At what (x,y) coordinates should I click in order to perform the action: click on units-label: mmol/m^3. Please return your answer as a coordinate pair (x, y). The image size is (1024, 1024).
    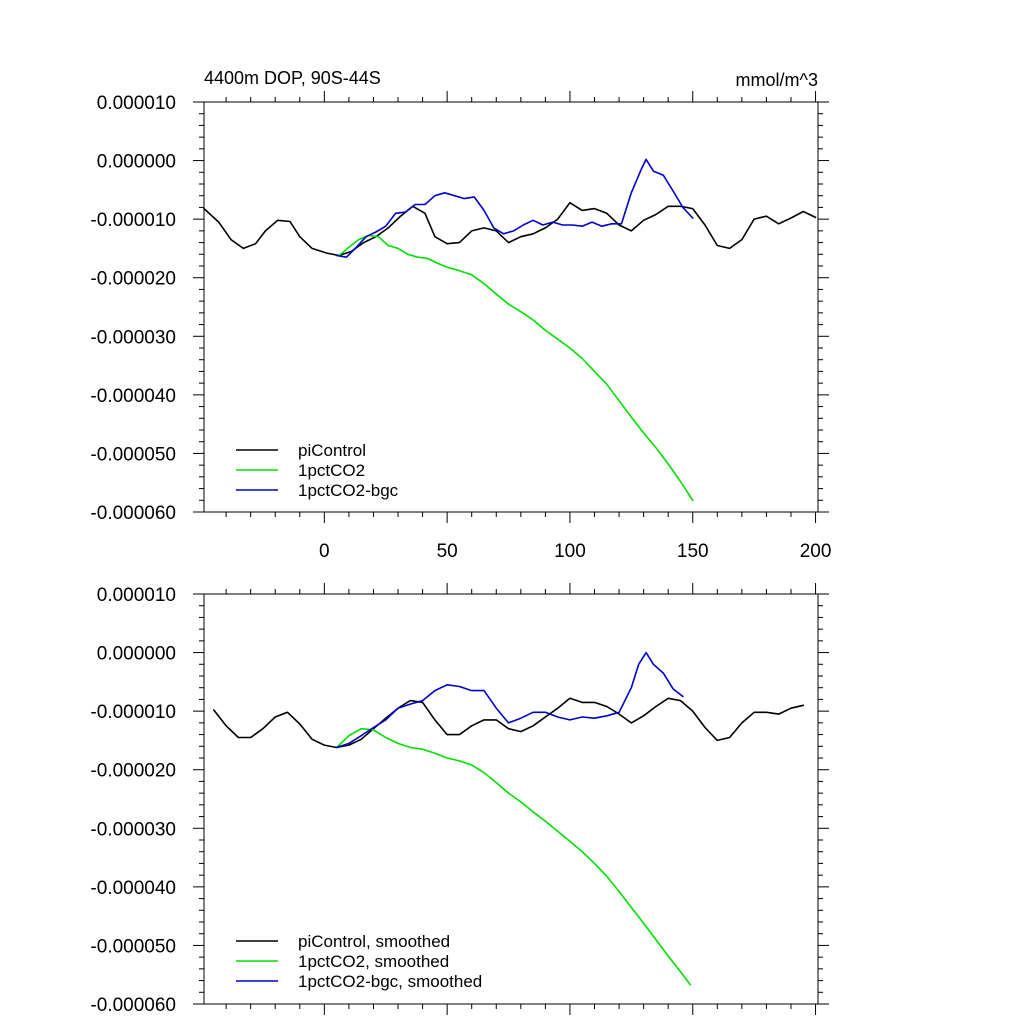
    Looking at the image, I should click on (777, 80).